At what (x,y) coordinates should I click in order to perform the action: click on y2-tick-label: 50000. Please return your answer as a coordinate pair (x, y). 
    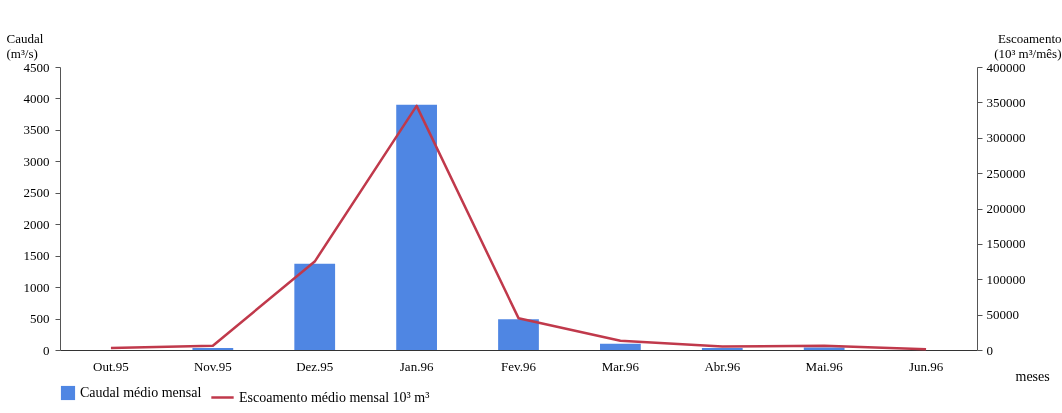
    Looking at the image, I should click on (1002, 315).